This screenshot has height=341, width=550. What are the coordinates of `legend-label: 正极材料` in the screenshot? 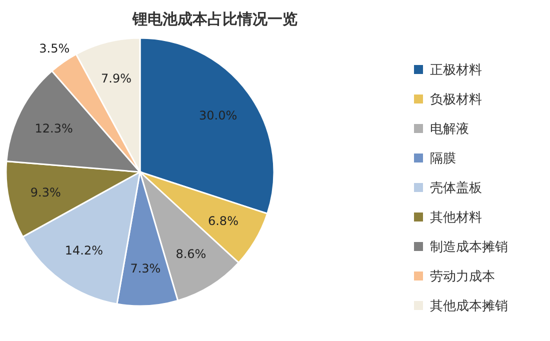 It's located at (456, 70).